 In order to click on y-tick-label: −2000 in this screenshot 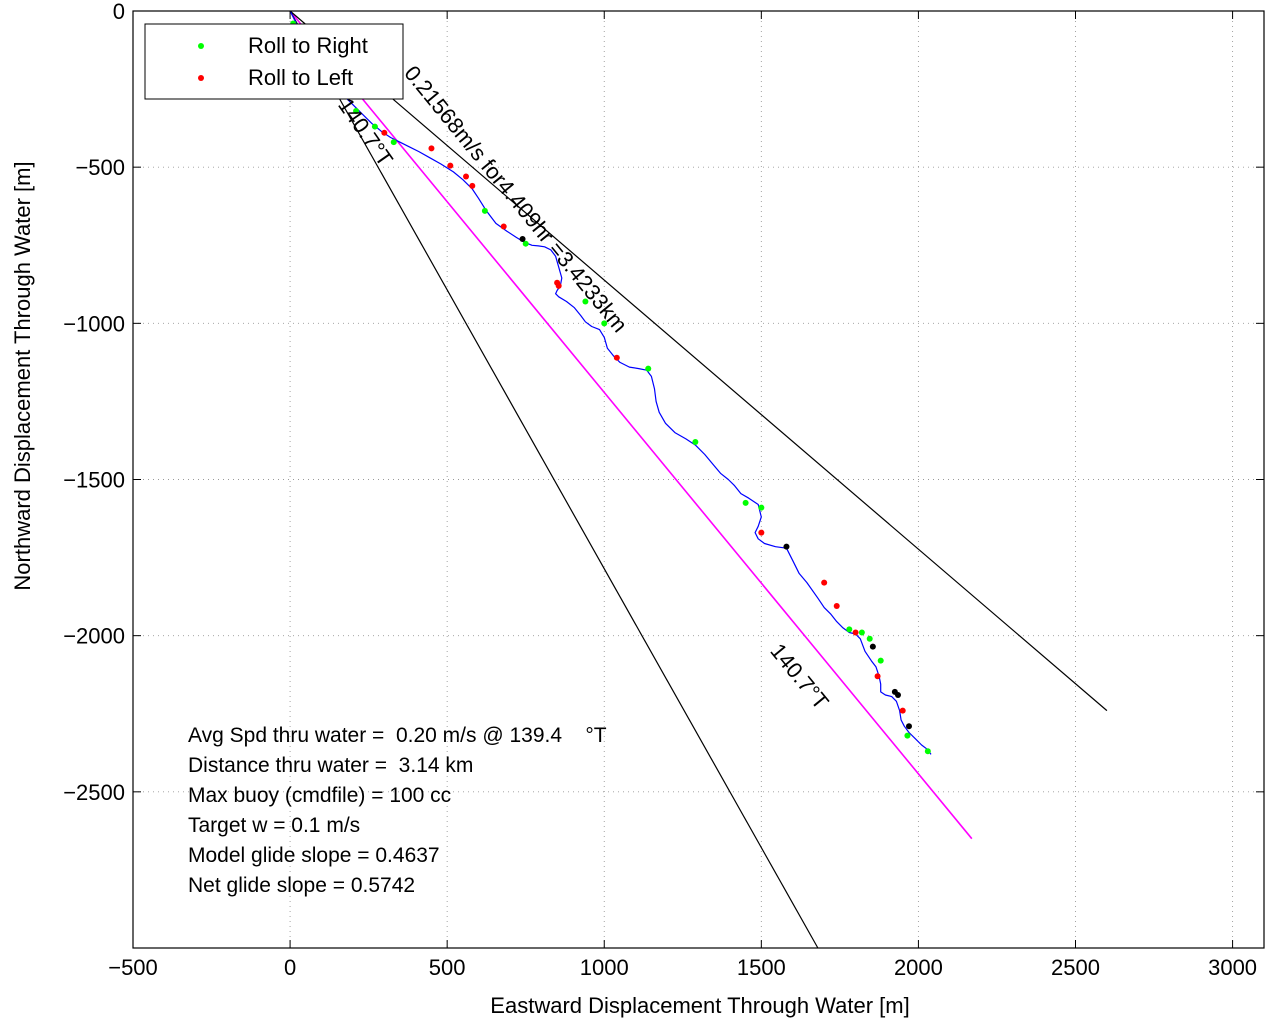, I will do `click(94, 636)`.